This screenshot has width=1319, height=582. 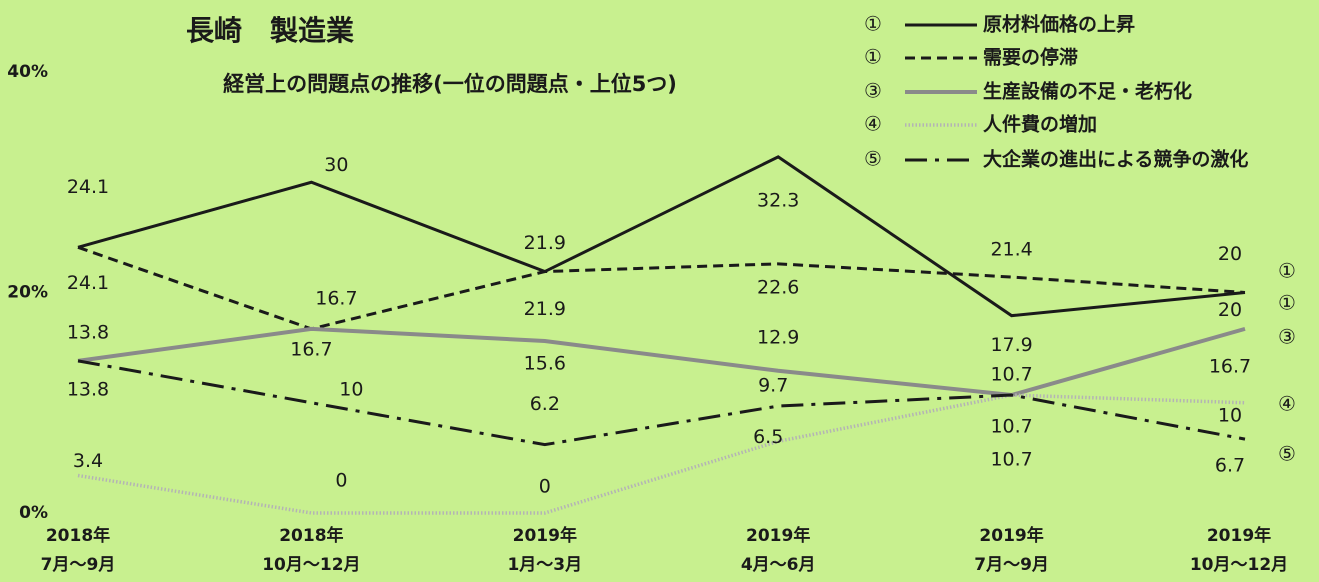 What do you see at coordinates (1011, 345) in the screenshot?
I see `data-label: 17.9` at bounding box center [1011, 345].